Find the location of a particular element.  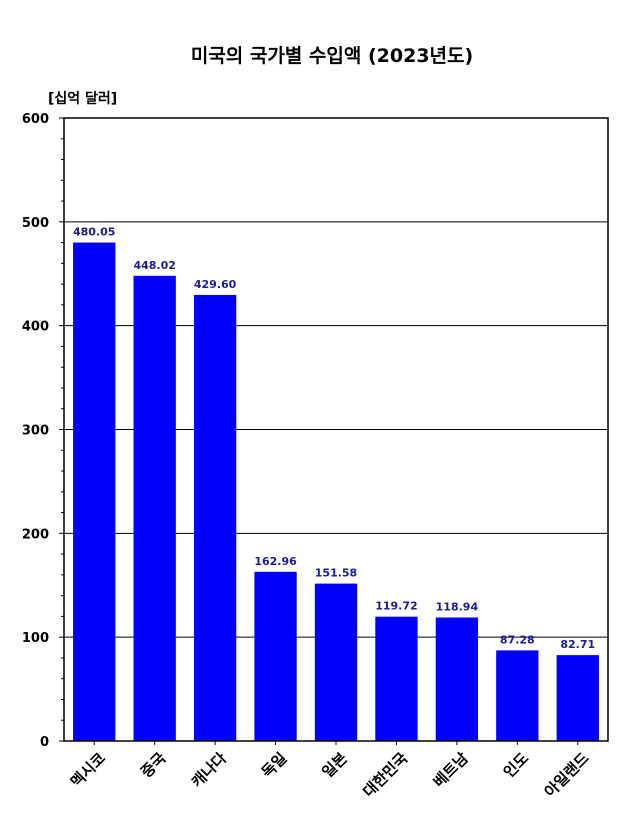

x-tick-label: 캐나다 is located at coordinates (209, 770).